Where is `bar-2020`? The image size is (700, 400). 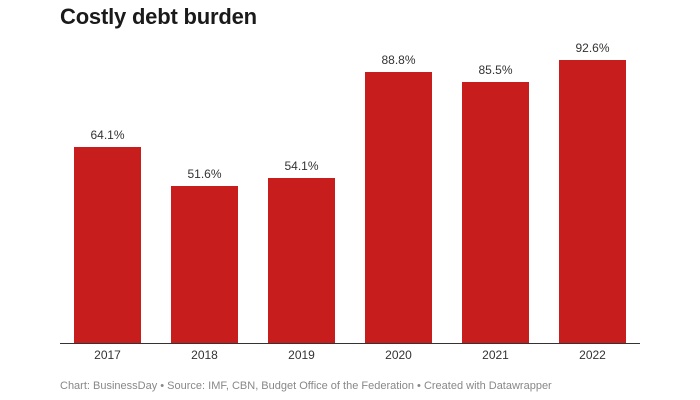
bar-2020 is located at coordinates (398, 208).